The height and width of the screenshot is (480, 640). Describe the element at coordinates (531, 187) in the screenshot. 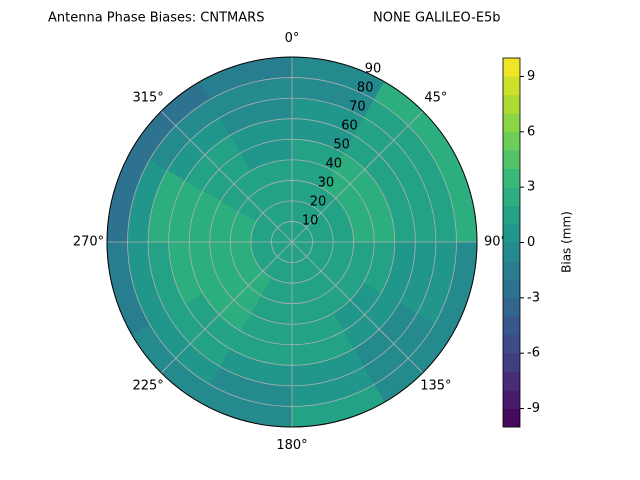

I see `colorbar-tick-label: 3` at that location.